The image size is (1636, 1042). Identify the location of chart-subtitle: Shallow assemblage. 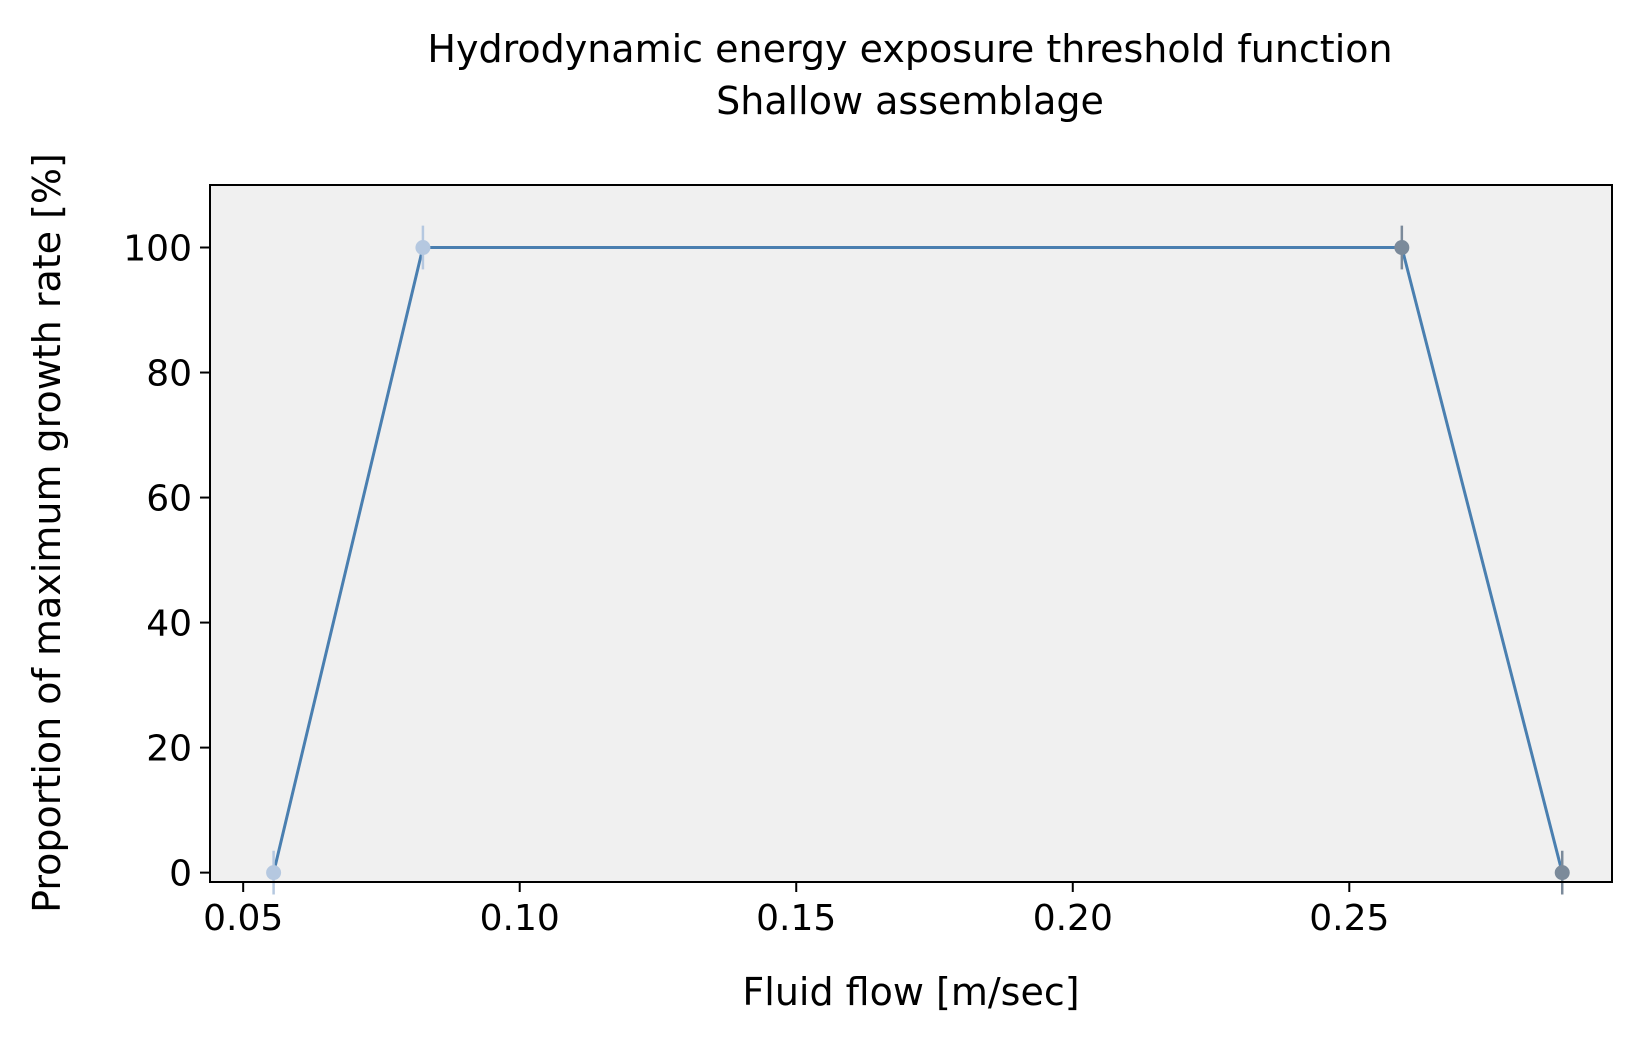
(910, 101).